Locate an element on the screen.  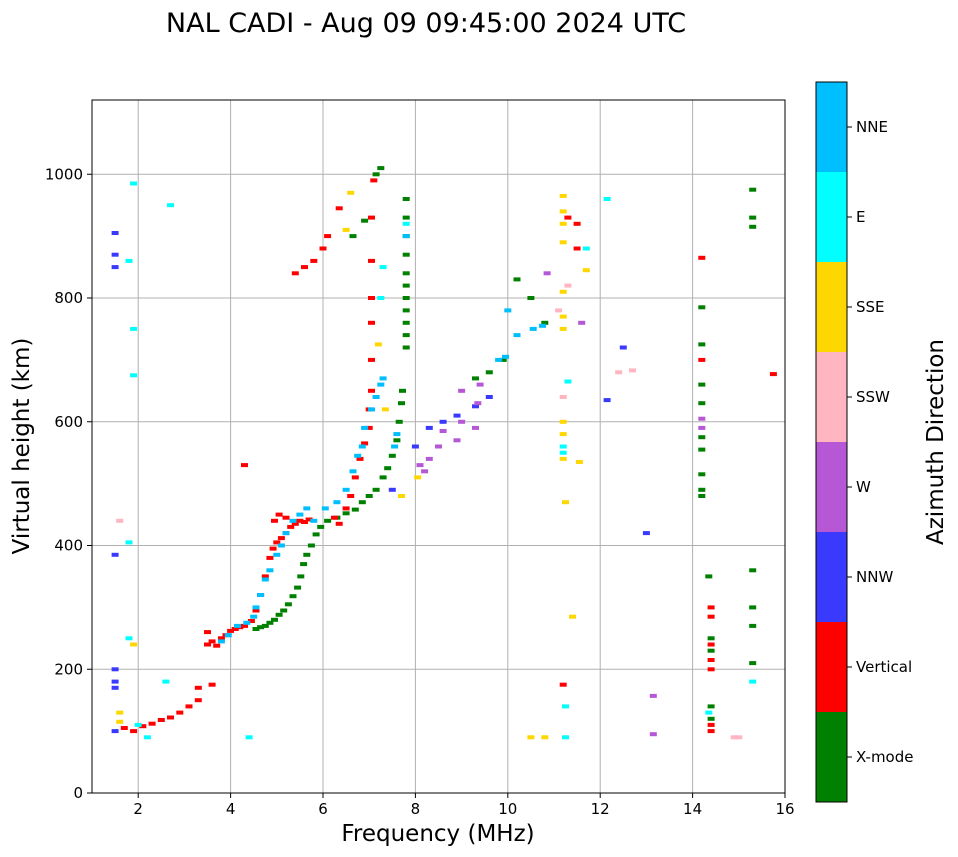
y-axis: 0 200 400 600 800 1000 is located at coordinates (68, 483).